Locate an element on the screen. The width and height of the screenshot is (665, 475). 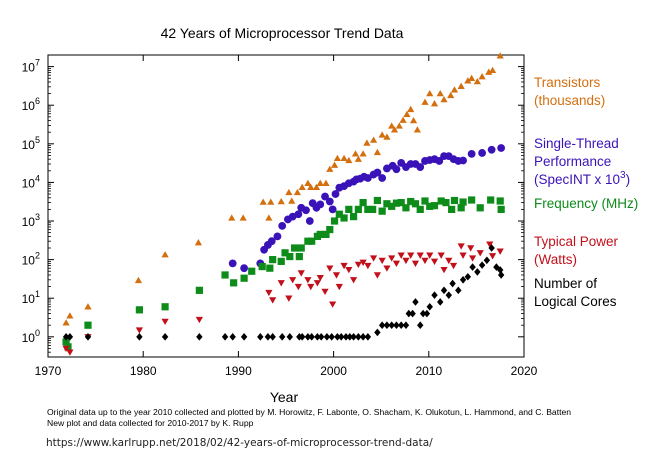
y-tick-label: 10⁴ is located at coordinates (31, 181).